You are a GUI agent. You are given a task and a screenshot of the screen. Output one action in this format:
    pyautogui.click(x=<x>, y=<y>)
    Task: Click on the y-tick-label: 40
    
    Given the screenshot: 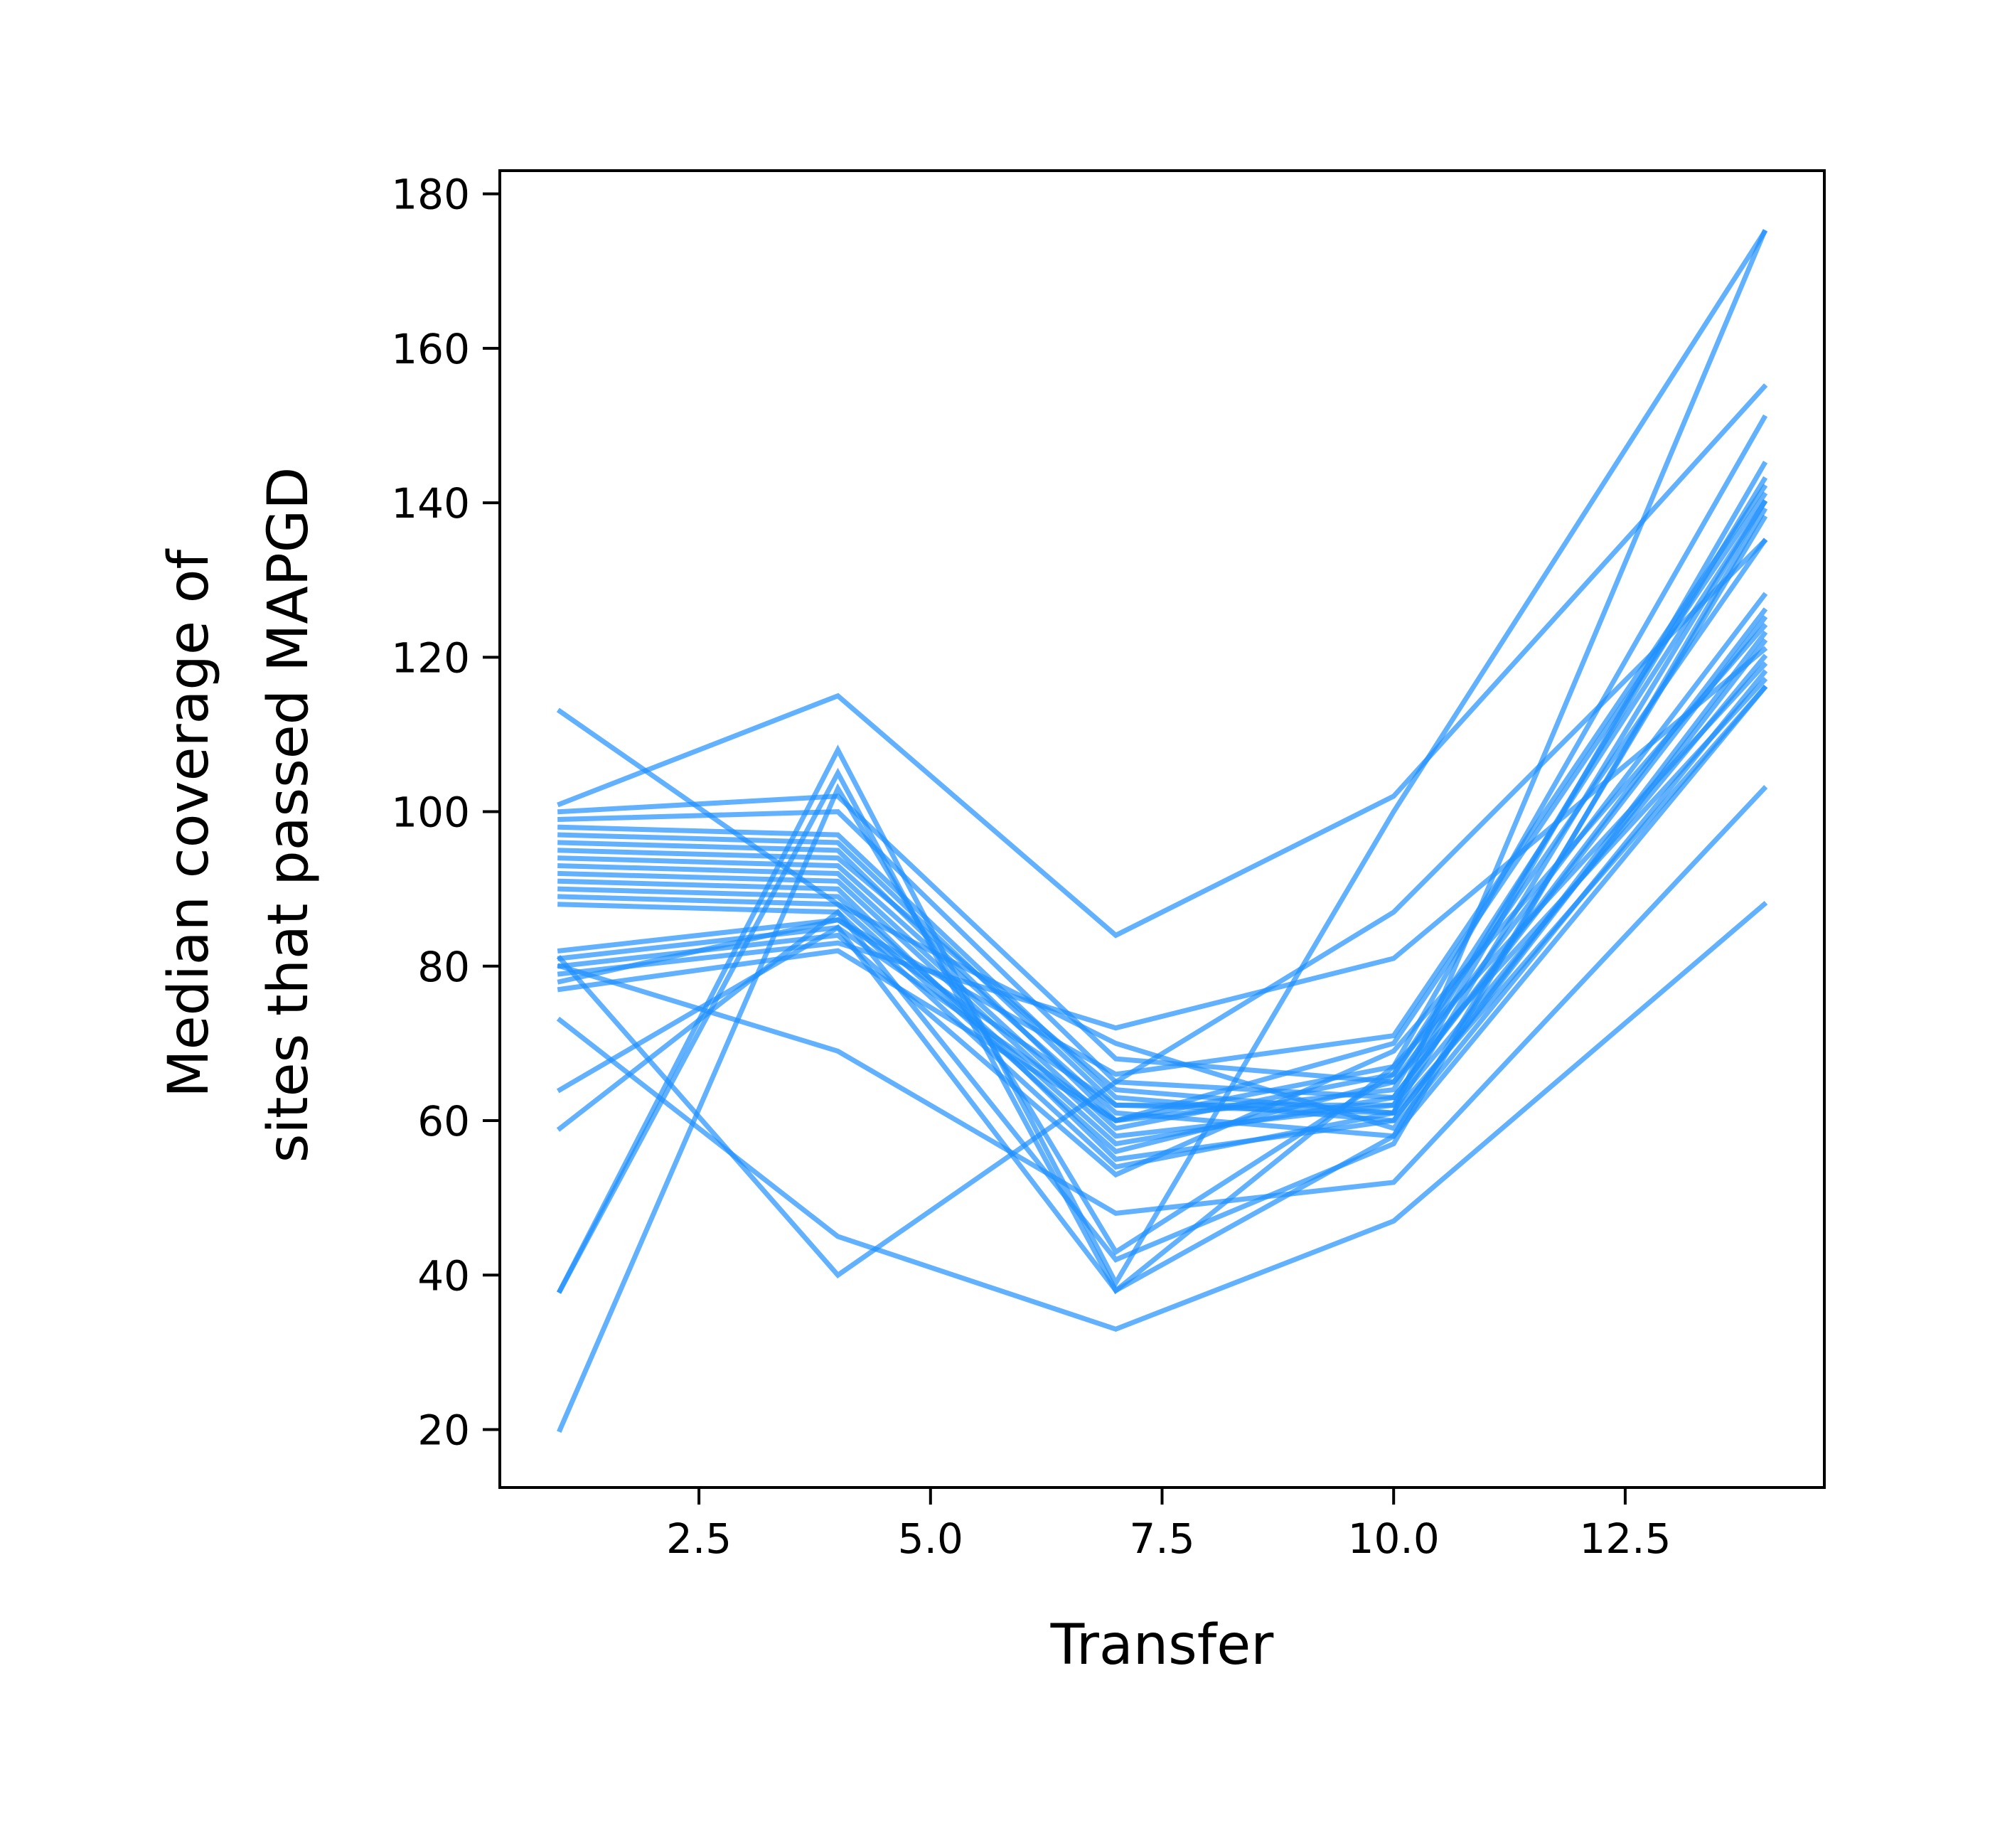 What is the action you would take?
    pyautogui.click(x=443, y=1275)
    